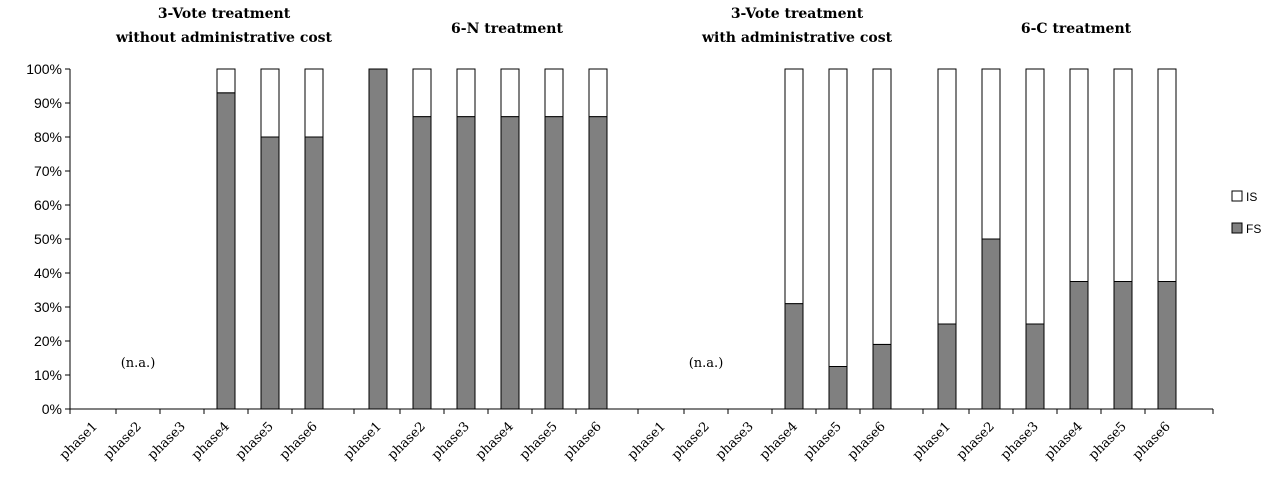  Describe the element at coordinates (48, 307) in the screenshot. I see `y-tick-label: 30%` at that location.